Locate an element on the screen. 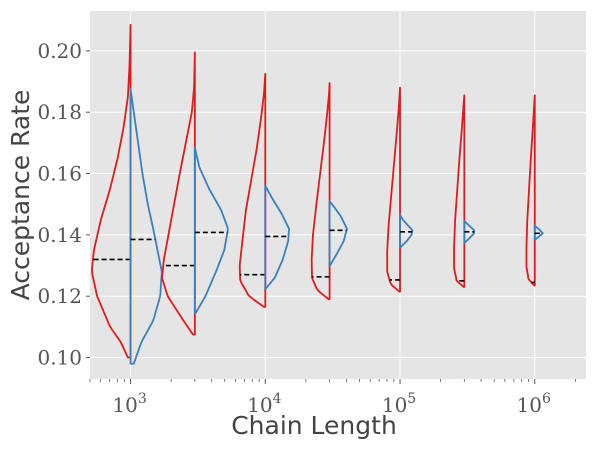 The height and width of the screenshot is (450, 594). x-tick-label: 10³ is located at coordinates (129, 404).